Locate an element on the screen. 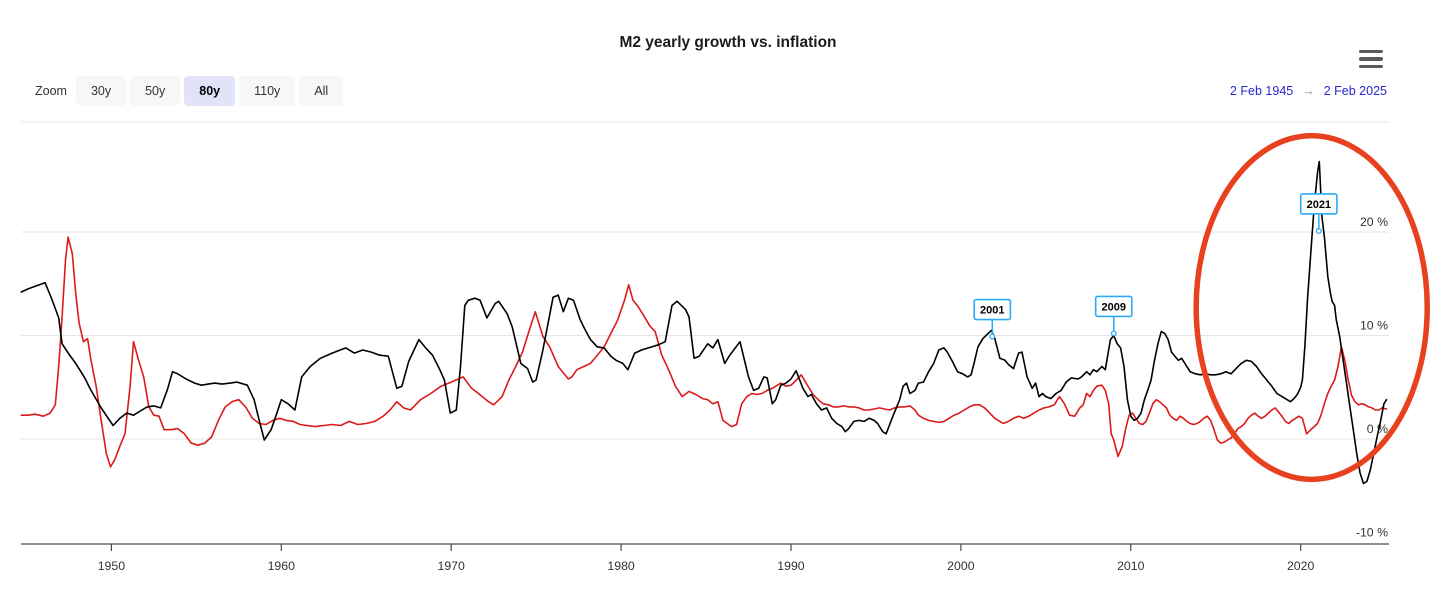 This screenshot has height=592, width=1456. x-tick-label-1990: 1990 is located at coordinates (791, 566).